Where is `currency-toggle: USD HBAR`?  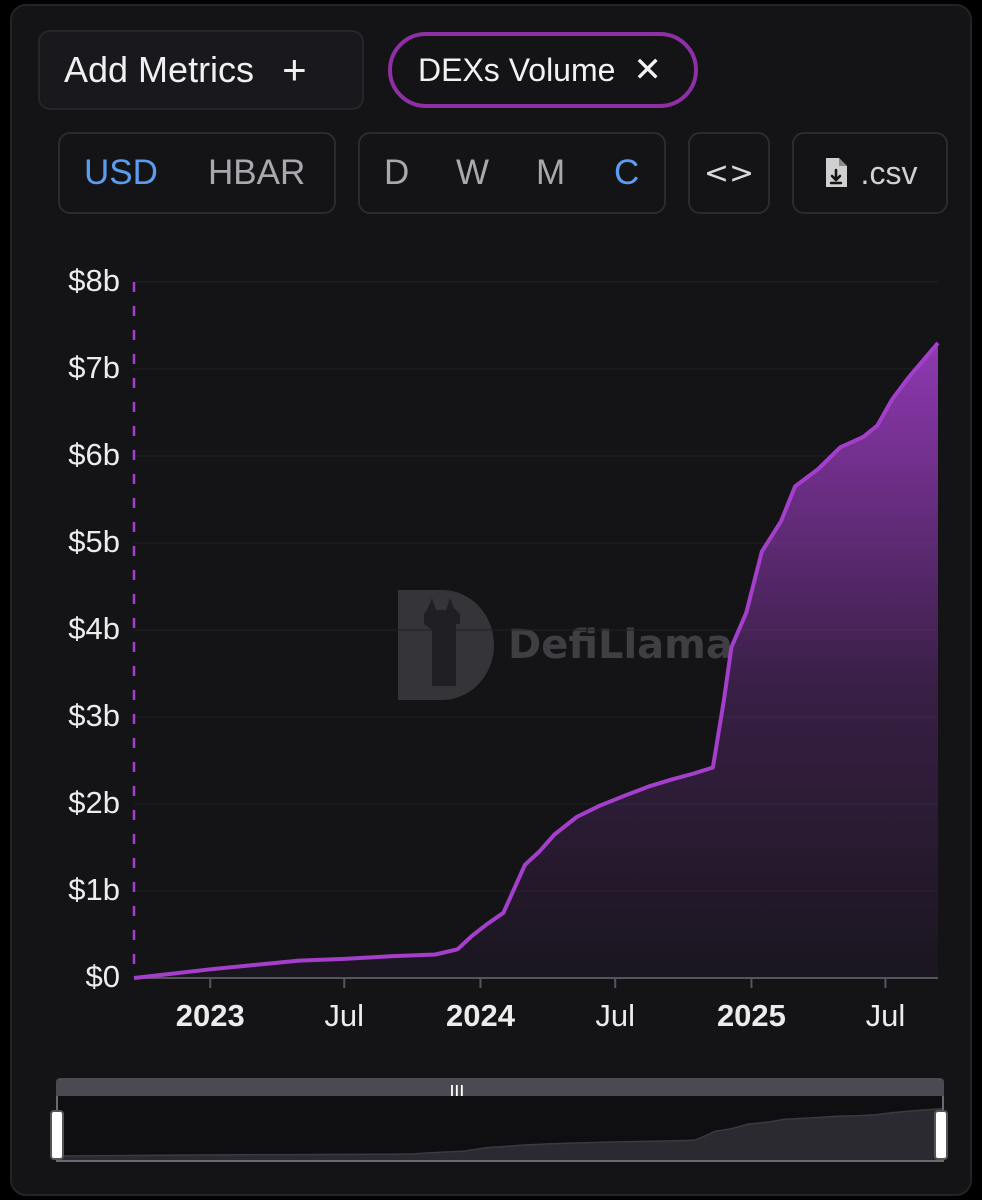
currency-toggle: USD HBAR is located at coordinates (197, 173).